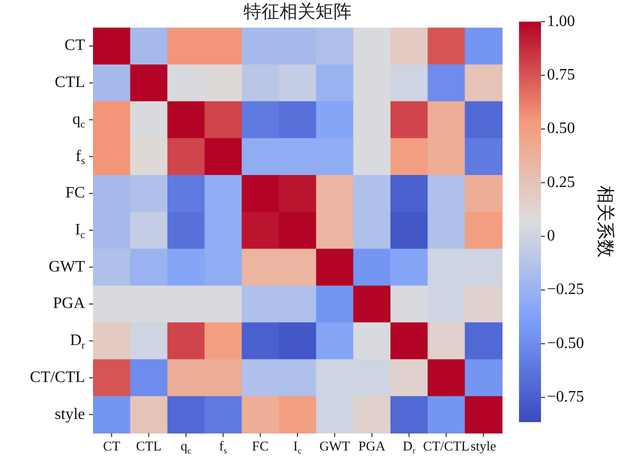 The image size is (619, 463). I want to click on y-tick-label: CTL, so click(69, 83).